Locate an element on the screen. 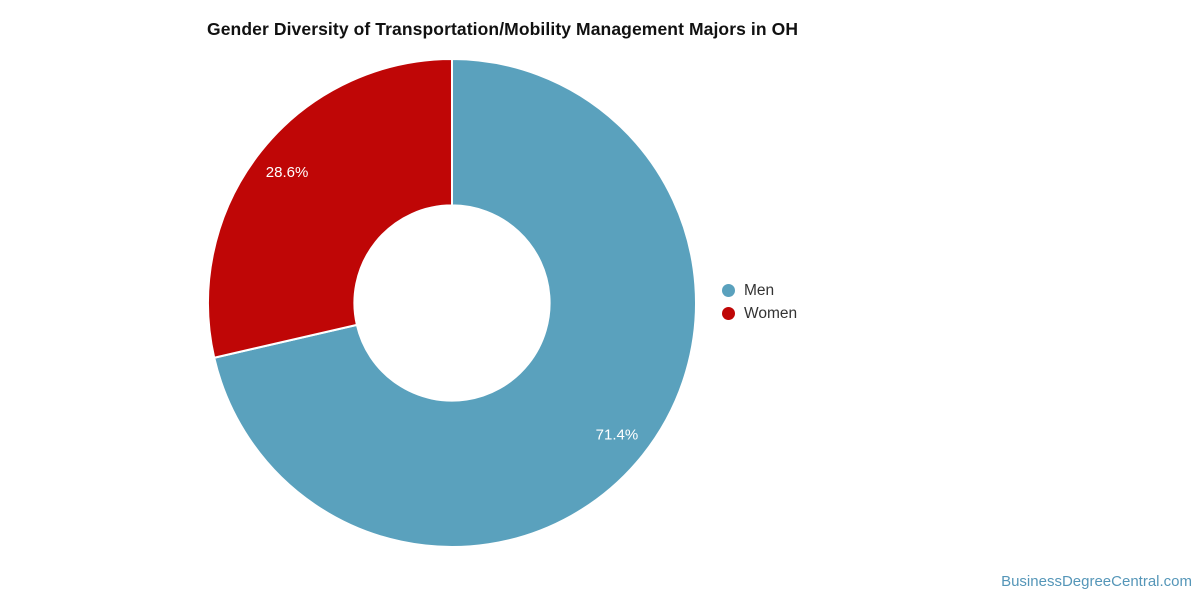 The height and width of the screenshot is (600, 1200). pie-slice-women is located at coordinates (330, 208).